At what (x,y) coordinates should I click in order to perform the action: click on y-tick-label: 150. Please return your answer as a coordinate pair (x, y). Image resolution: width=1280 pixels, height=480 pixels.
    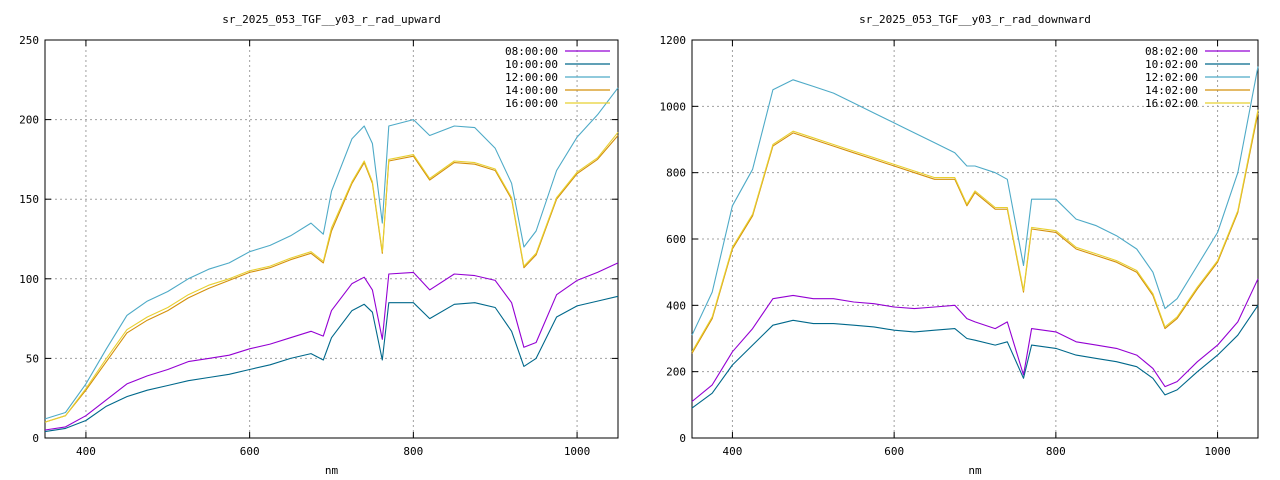
    Looking at the image, I should click on (29, 199).